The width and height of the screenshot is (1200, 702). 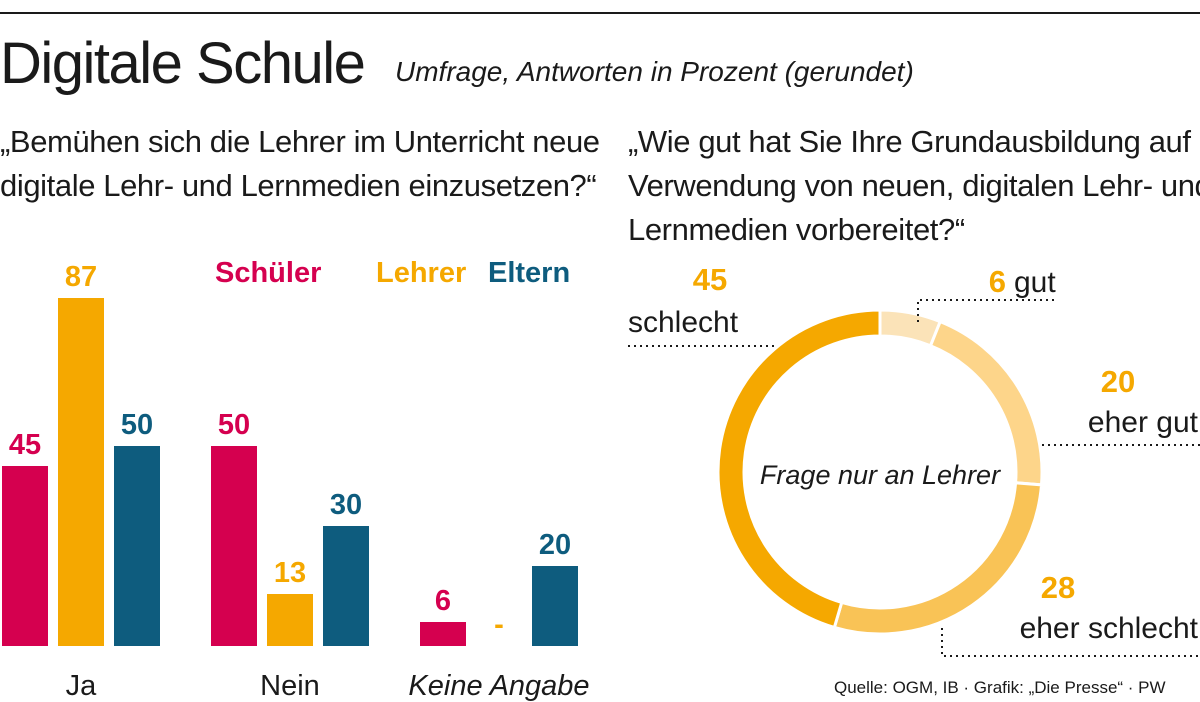 I want to click on value-label-eltern-keine-angabe: 20, so click(x=555, y=545).